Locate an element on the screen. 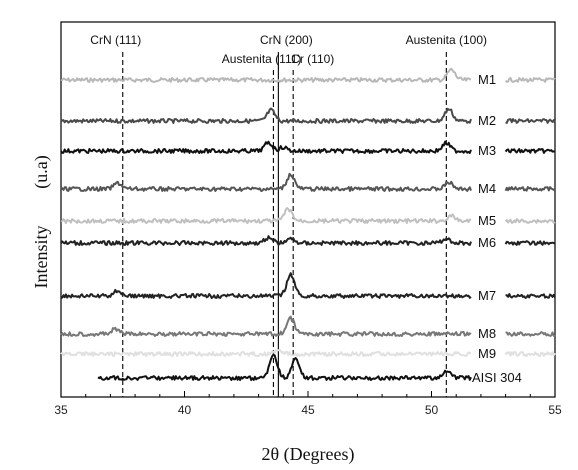  y-axis-title-main: Intensity is located at coordinates (41, 257).